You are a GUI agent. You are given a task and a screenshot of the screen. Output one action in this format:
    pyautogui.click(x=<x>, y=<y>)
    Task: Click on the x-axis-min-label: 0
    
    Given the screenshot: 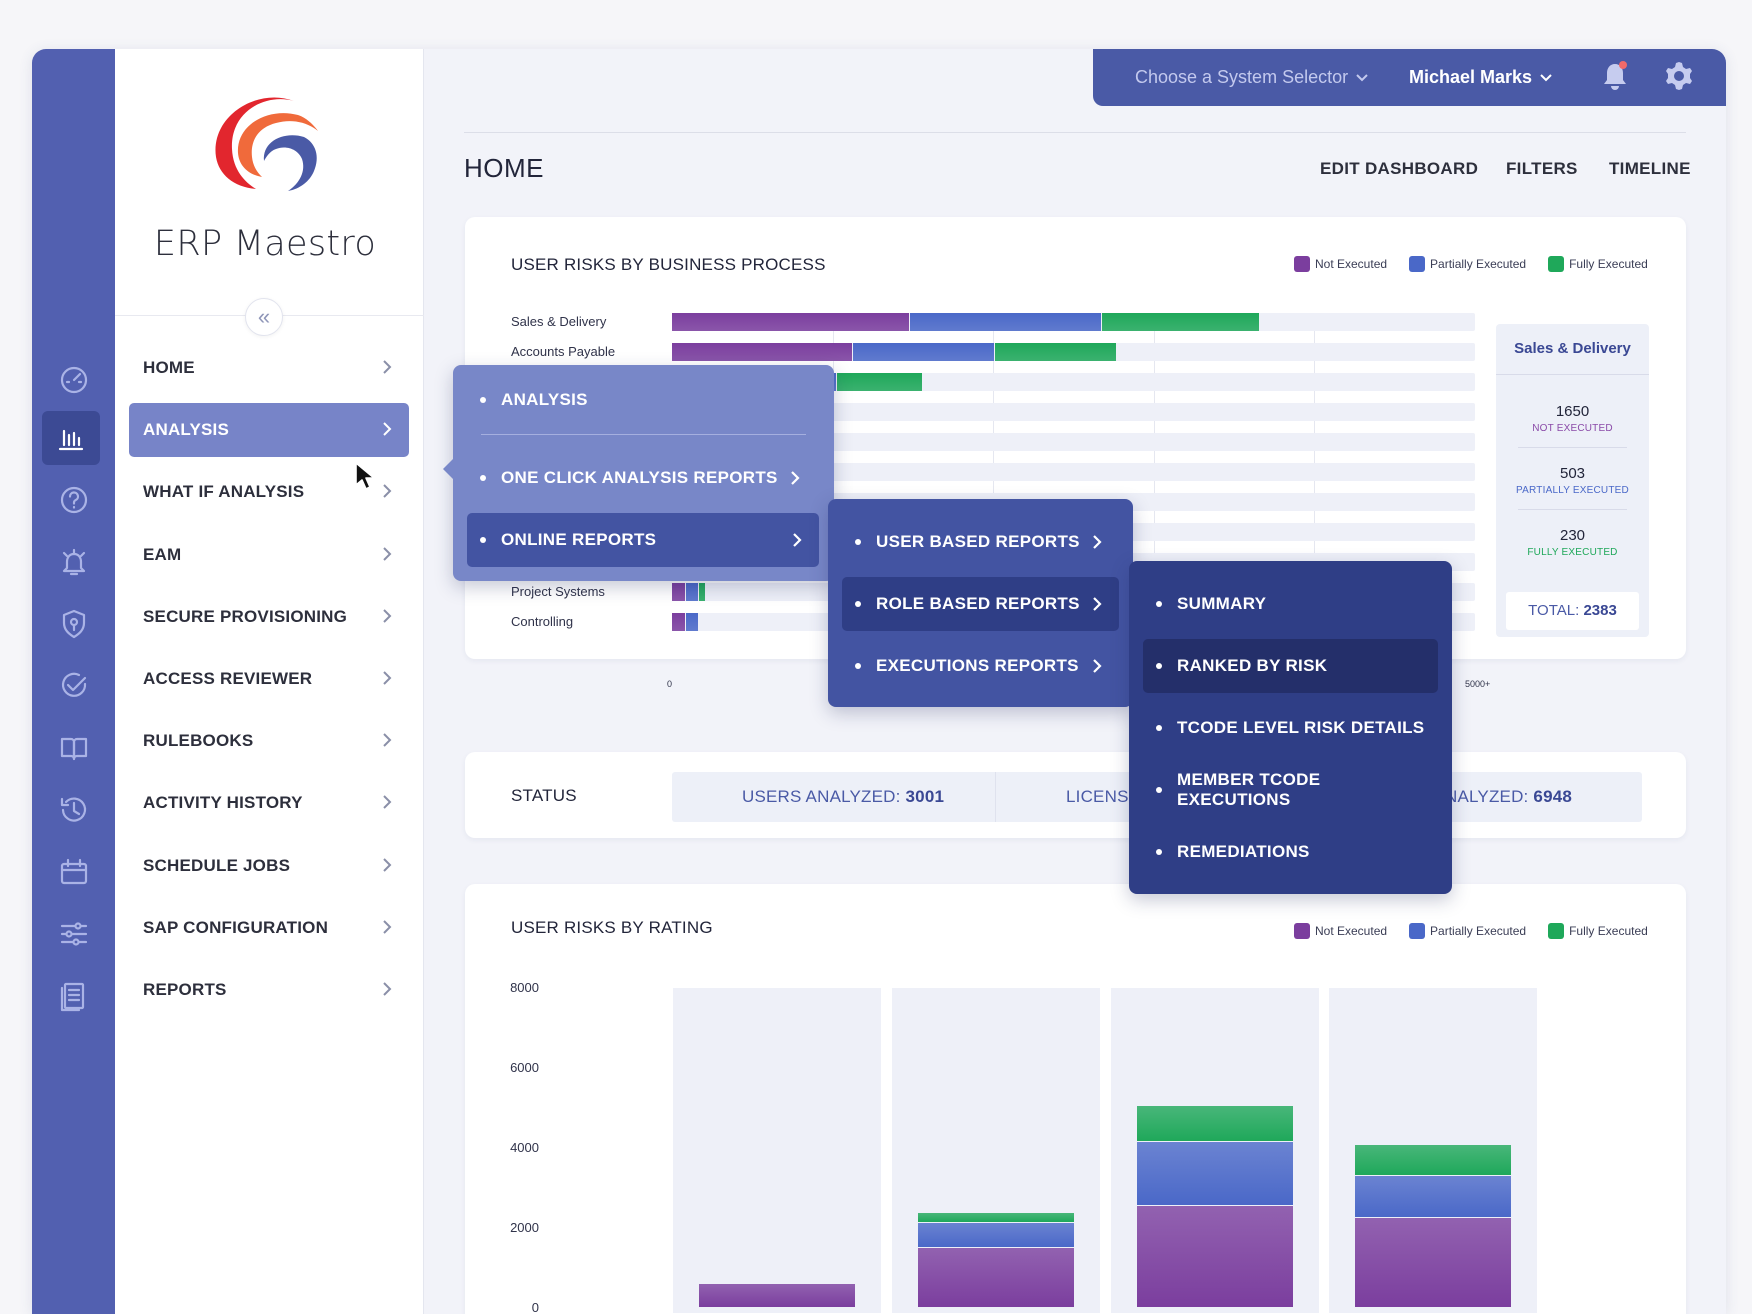 What is the action you would take?
    pyautogui.click(x=670, y=684)
    